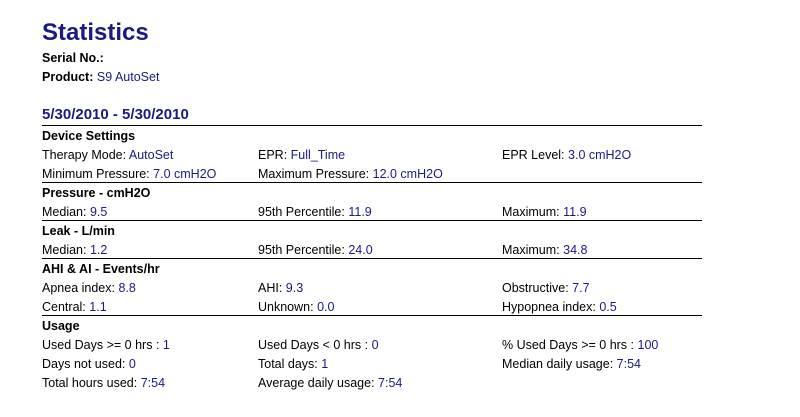  I want to click on field: Median daily usage: 7:54, so click(571, 364).